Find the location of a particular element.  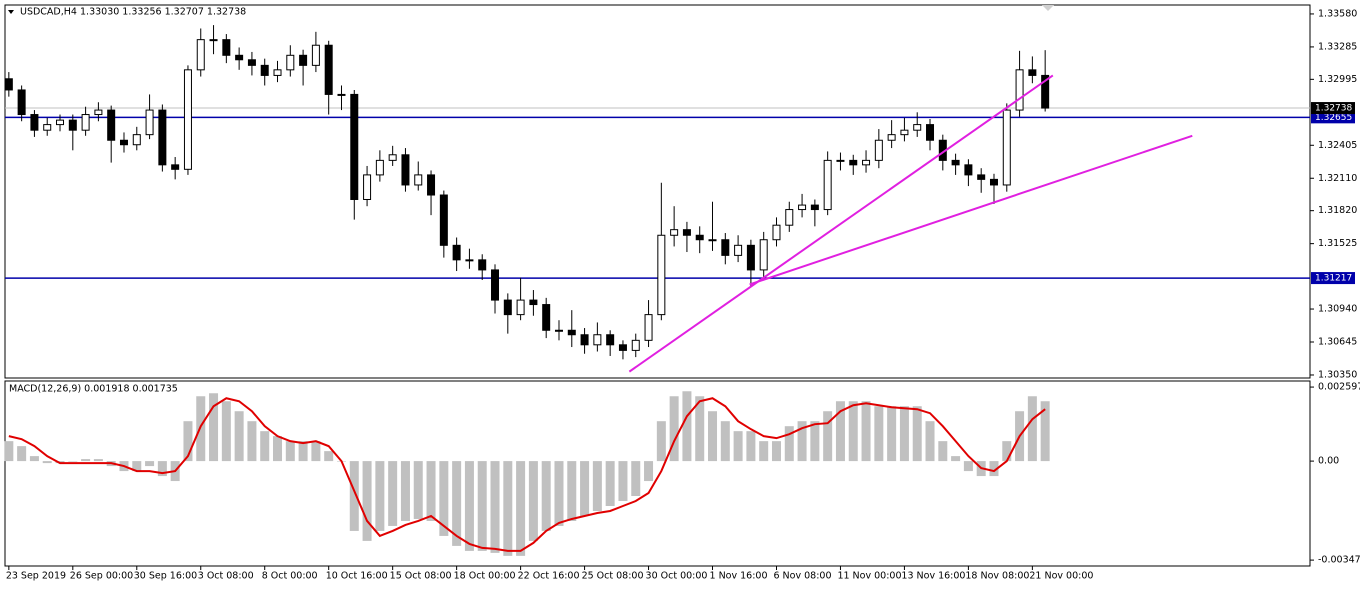

x-tick-label: 21 Nov 00:00 is located at coordinates (1061, 576).